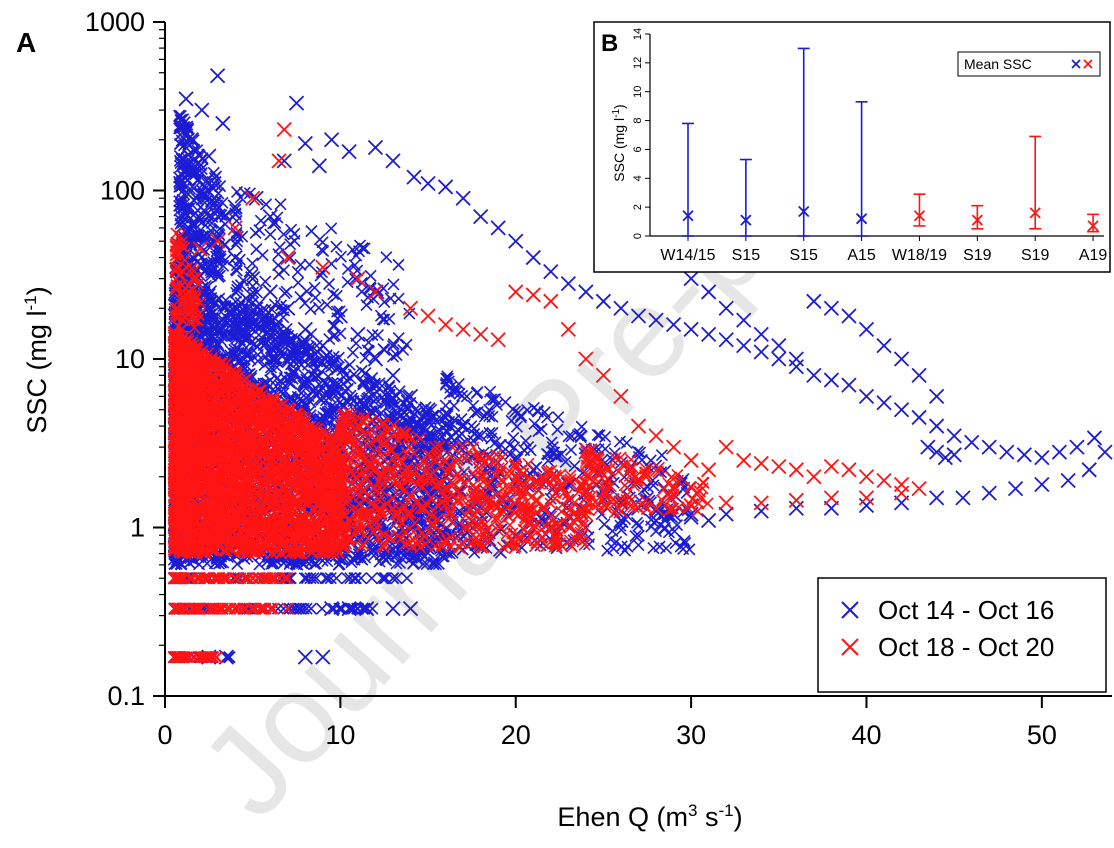 Image resolution: width=1114 pixels, height=848 pixels. I want to click on y-tick-label: 0.1, so click(126, 696).